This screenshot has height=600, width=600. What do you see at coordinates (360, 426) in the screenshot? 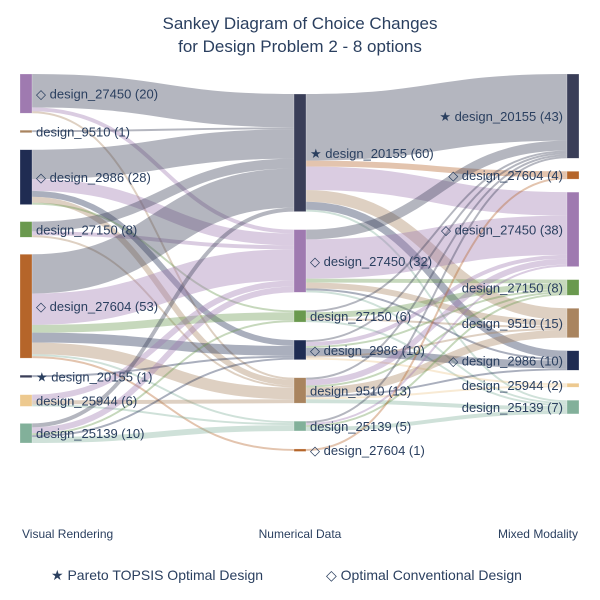
I see `node-label-N_25139: design_25139 (5)` at bounding box center [360, 426].